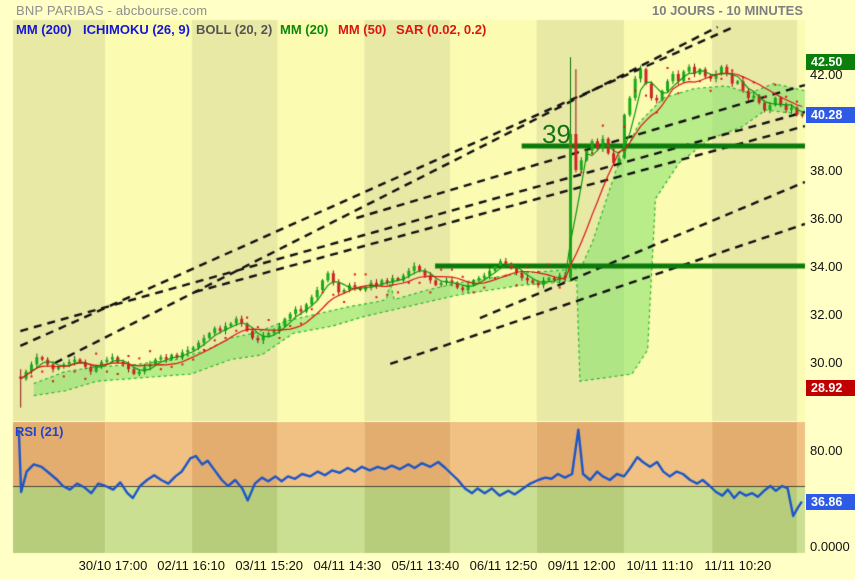  Describe the element at coordinates (136, 29) in the screenshot. I see `legend-item-1: ICHIMOKU (26, 9)` at that location.